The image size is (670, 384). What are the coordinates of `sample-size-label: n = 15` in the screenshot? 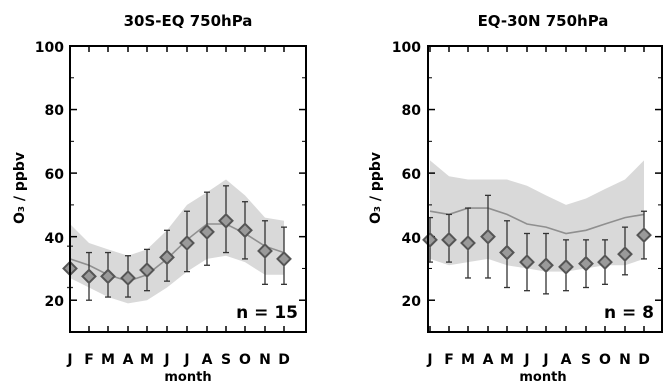 It's located at (267, 313).